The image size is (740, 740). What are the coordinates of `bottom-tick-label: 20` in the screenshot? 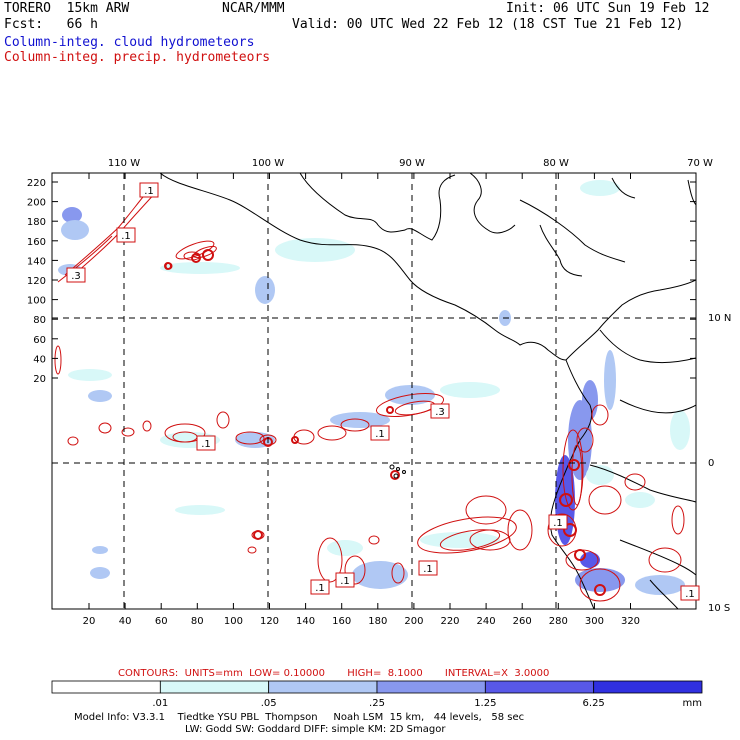 It's located at (89, 621).